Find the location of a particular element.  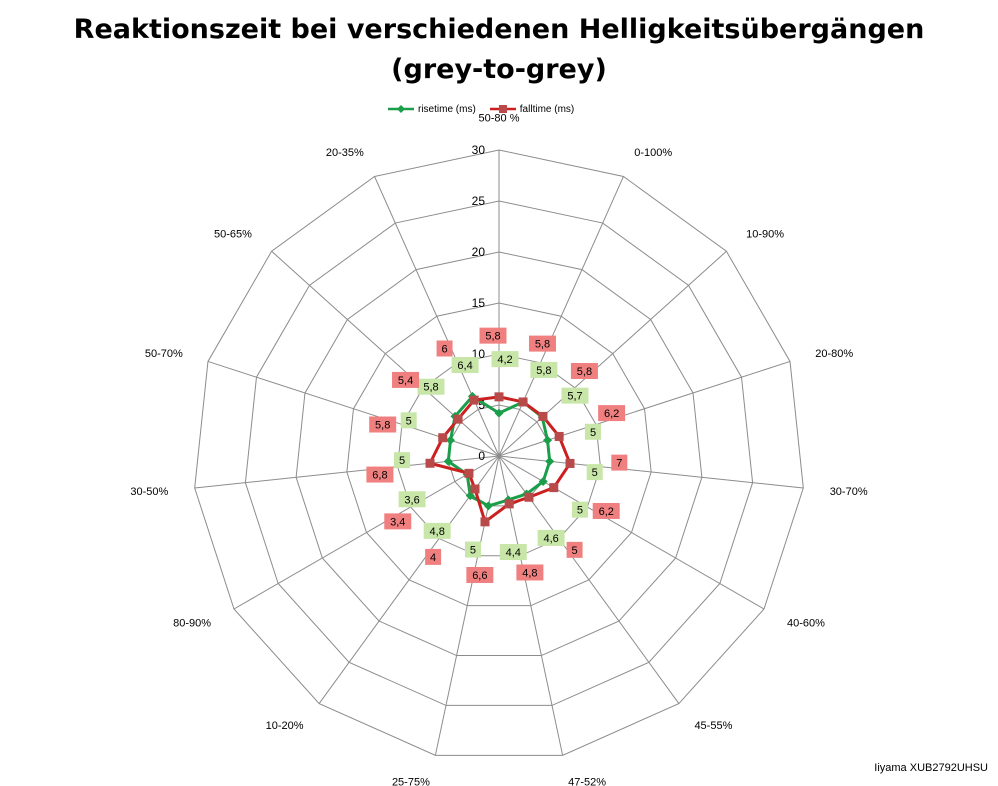

category-label: 20-35% is located at coordinates (345, 153).